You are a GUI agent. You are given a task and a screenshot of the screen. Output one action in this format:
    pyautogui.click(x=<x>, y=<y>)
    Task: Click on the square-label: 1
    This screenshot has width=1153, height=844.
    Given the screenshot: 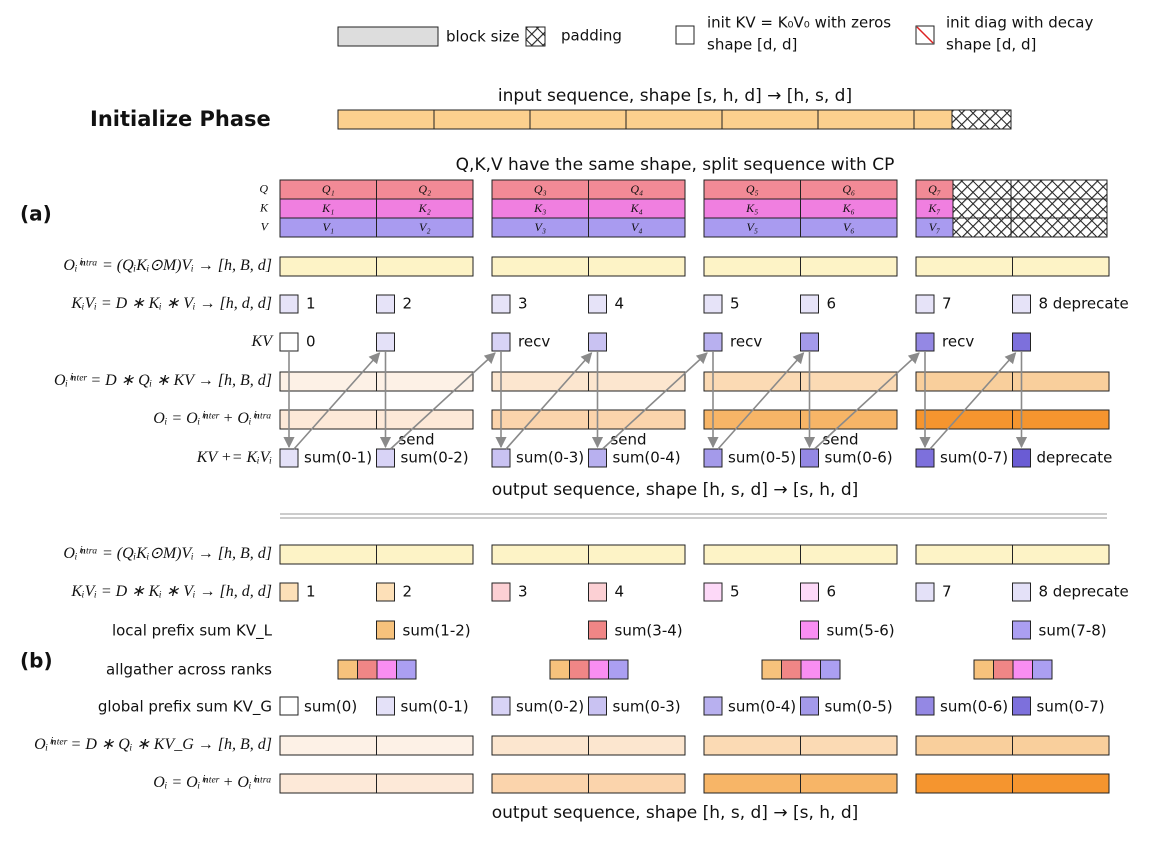 What is the action you would take?
    pyautogui.click(x=311, y=592)
    